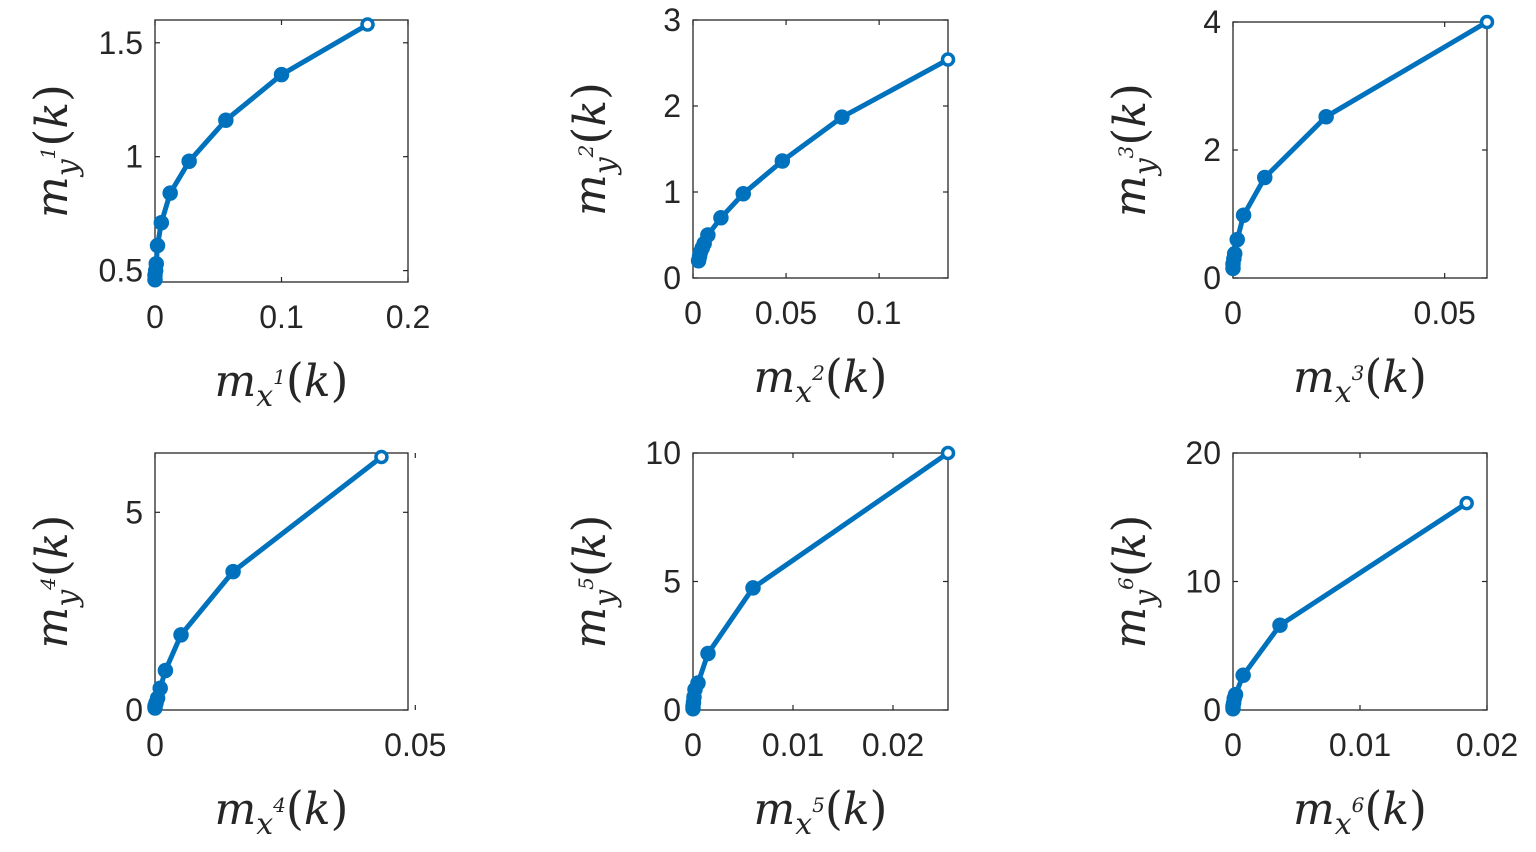  I want to click on x-axis-label: mx1(k), so click(282, 383).